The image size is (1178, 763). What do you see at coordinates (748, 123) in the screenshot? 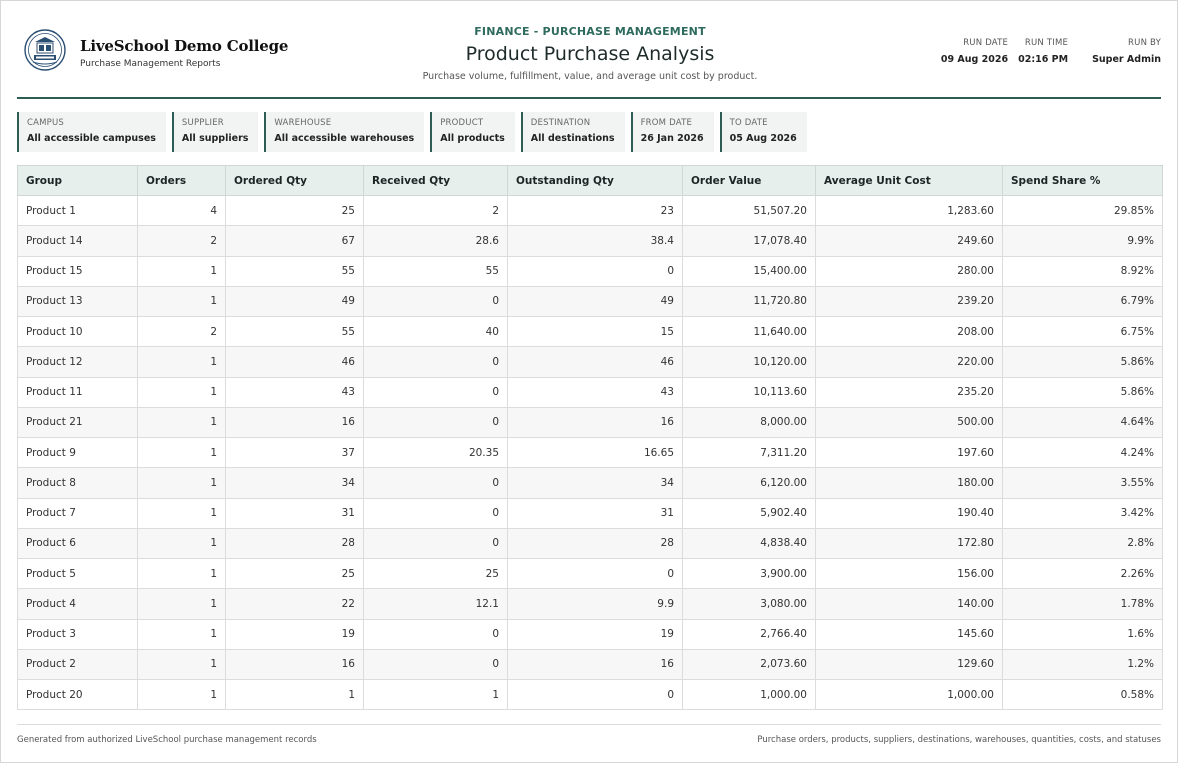
I see `filter-label: TO DATE` at bounding box center [748, 123].